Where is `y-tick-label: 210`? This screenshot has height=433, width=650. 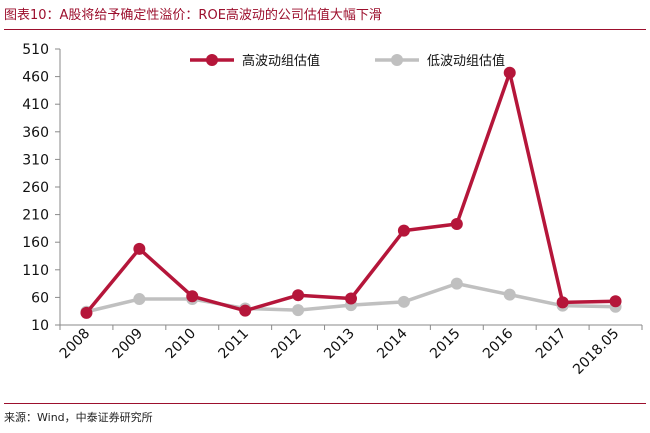 y-tick-label: 210 is located at coordinates (35, 216).